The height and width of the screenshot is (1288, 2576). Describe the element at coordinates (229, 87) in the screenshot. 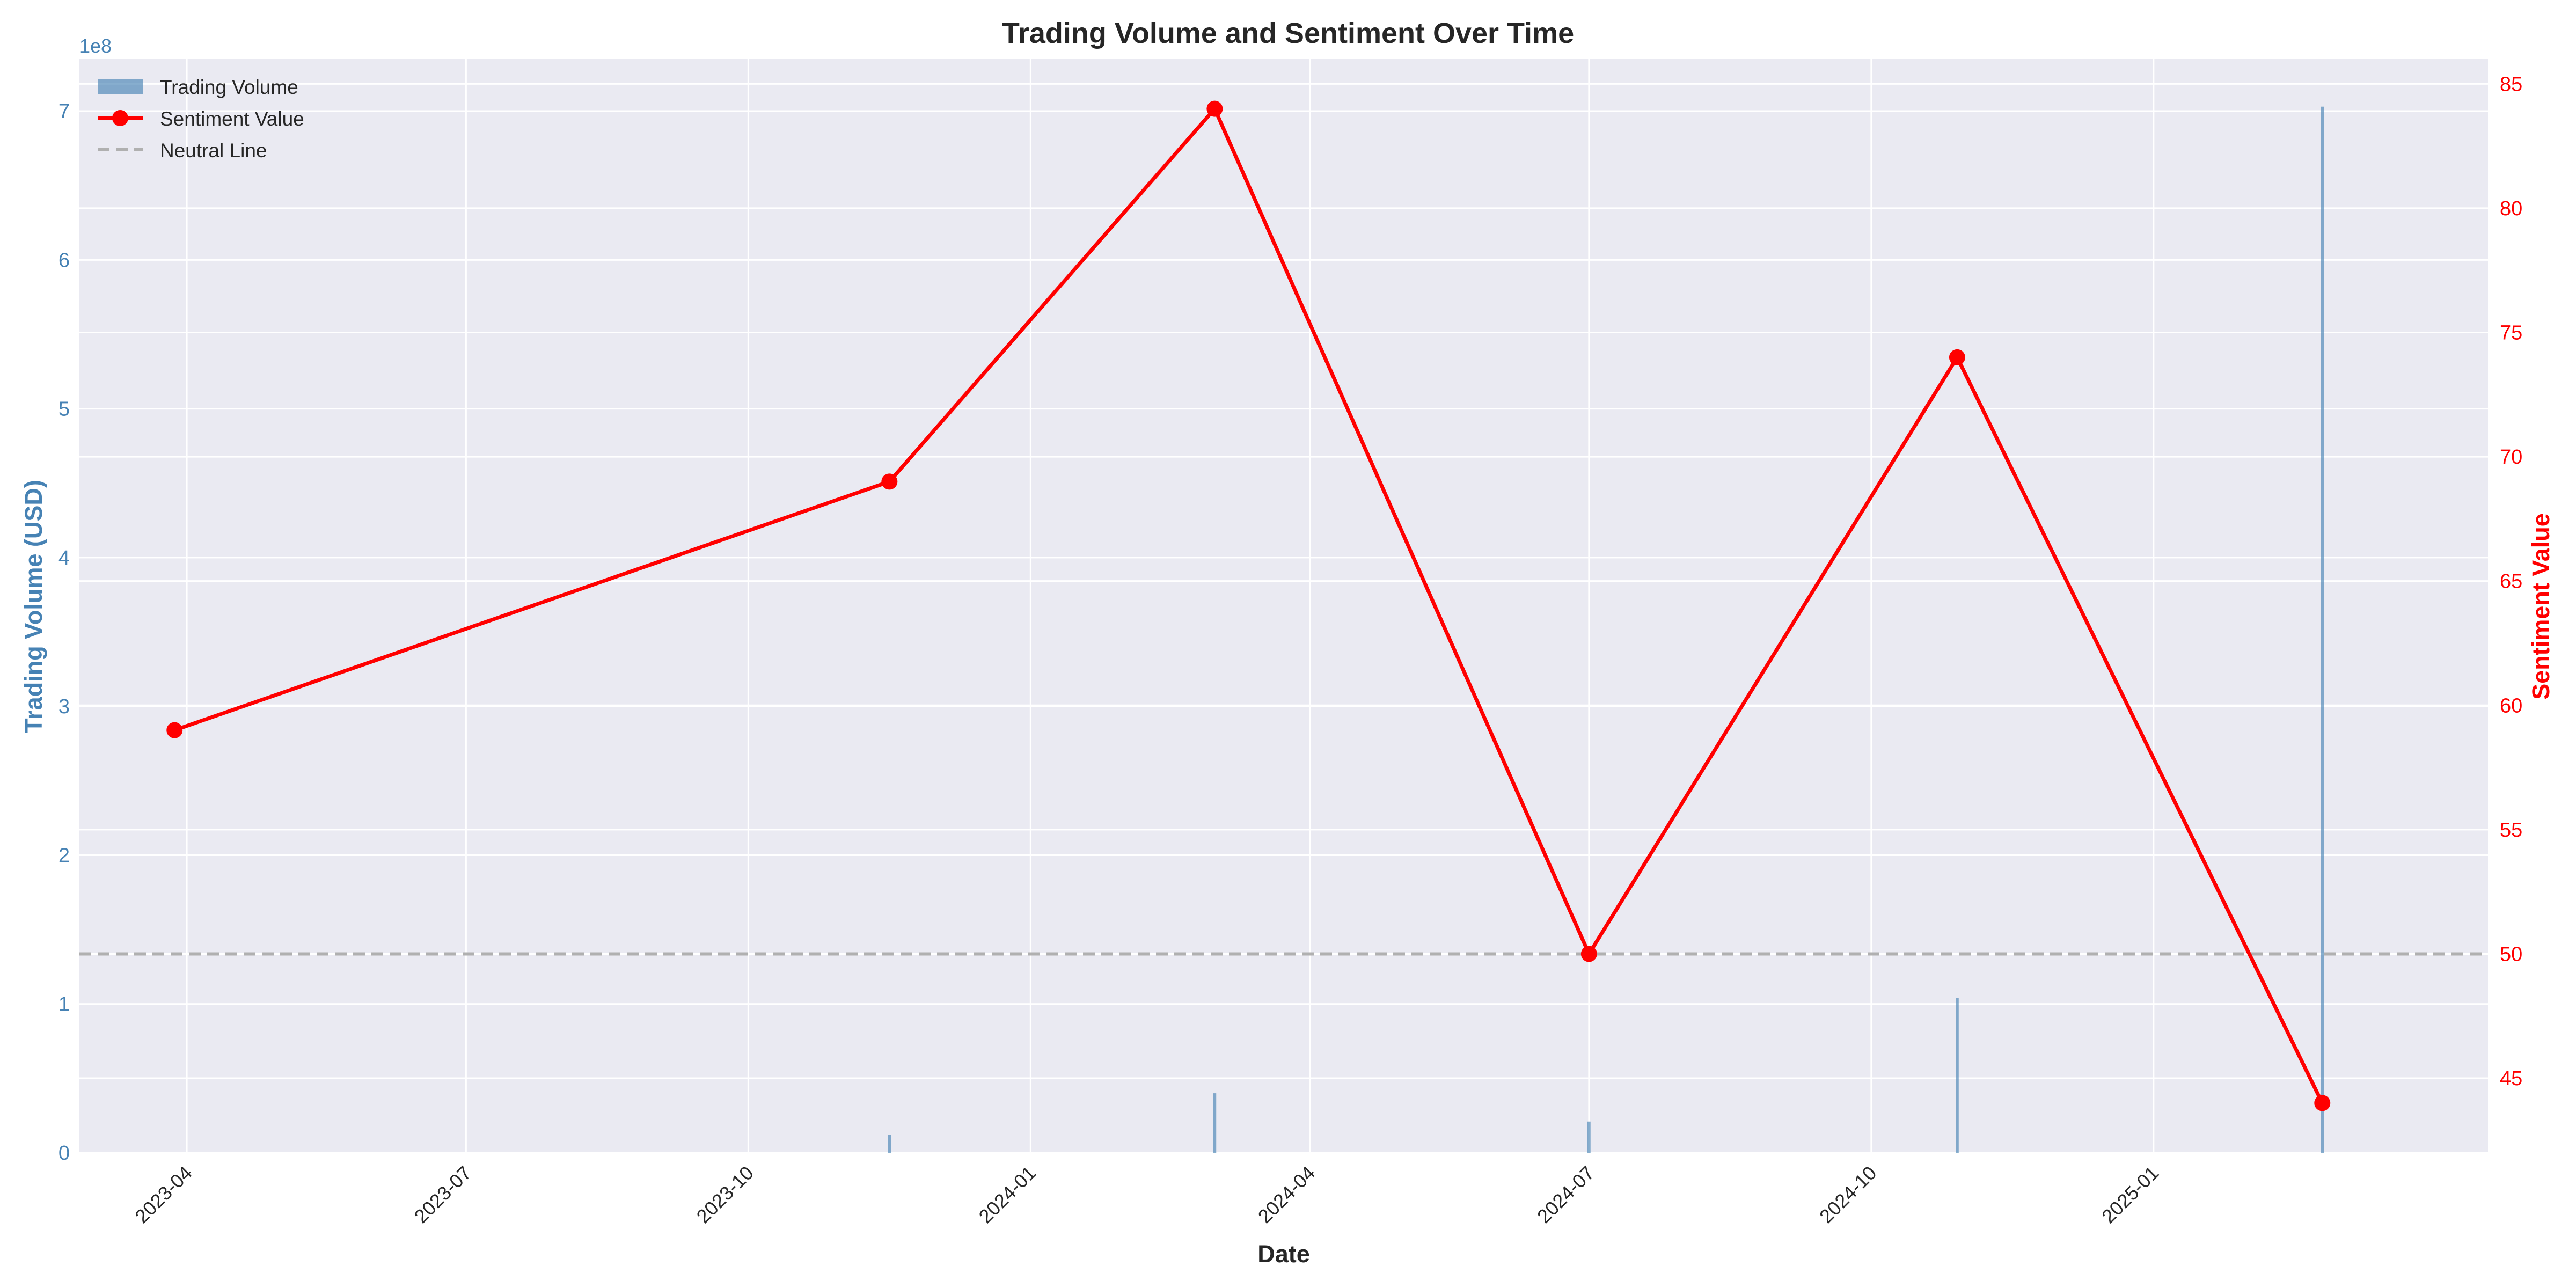

I see `legend-label: Trading Volume` at that location.